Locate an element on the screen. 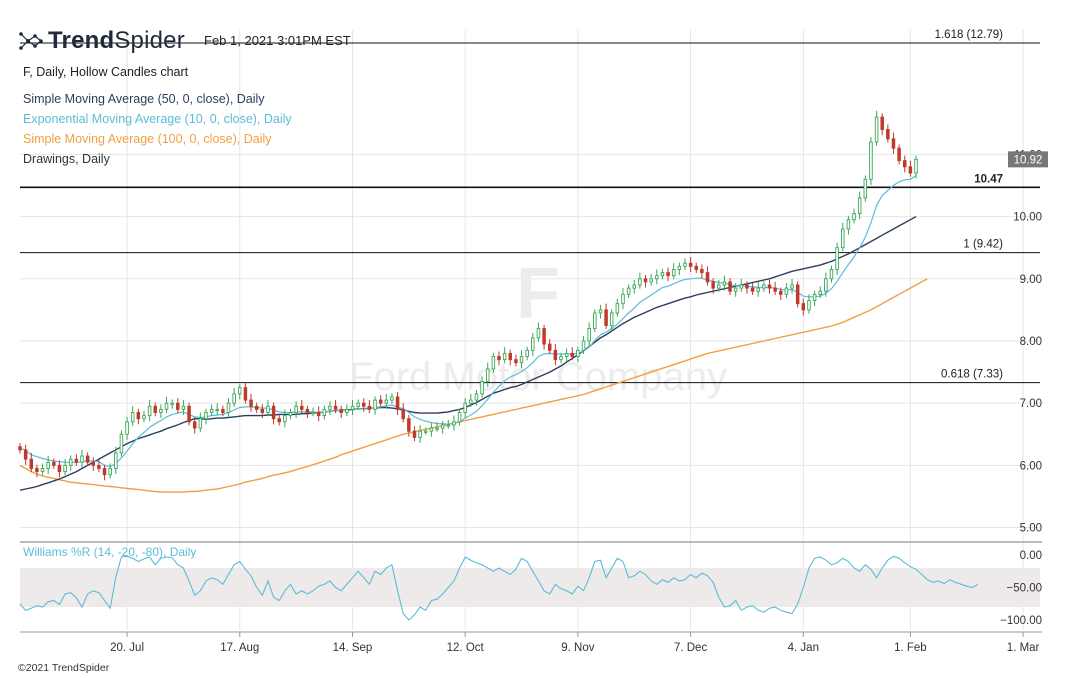 This screenshot has height=678, width=1070. logo-wordmark: TrendSpider is located at coordinates (116, 40).